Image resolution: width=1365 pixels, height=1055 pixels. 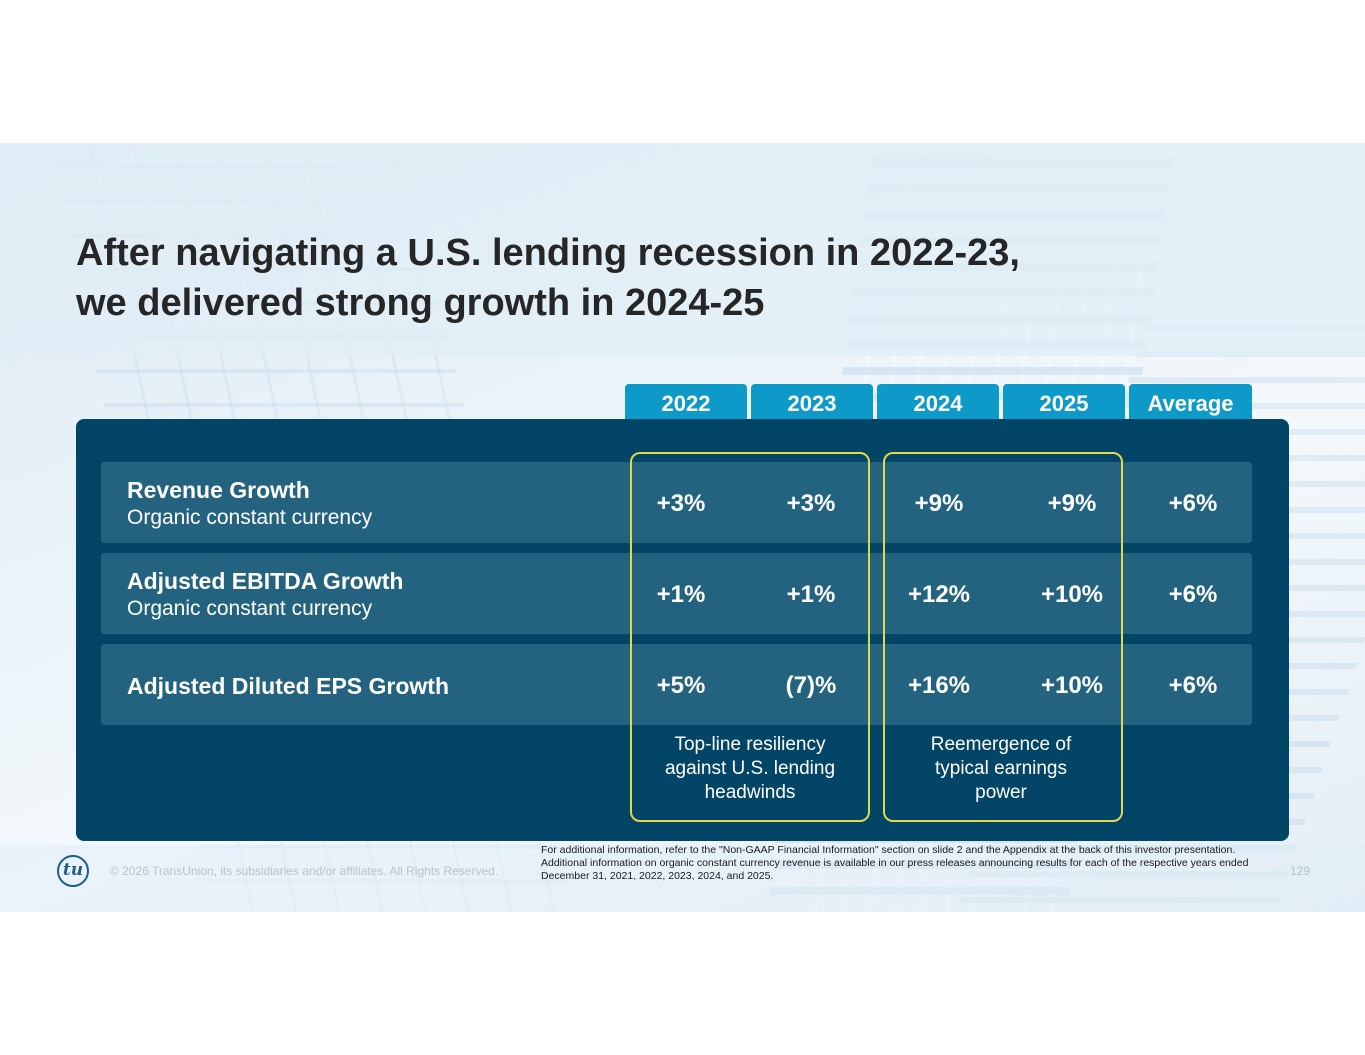 What do you see at coordinates (1193, 594) in the screenshot?
I see `value-ebitda-average: +6%` at bounding box center [1193, 594].